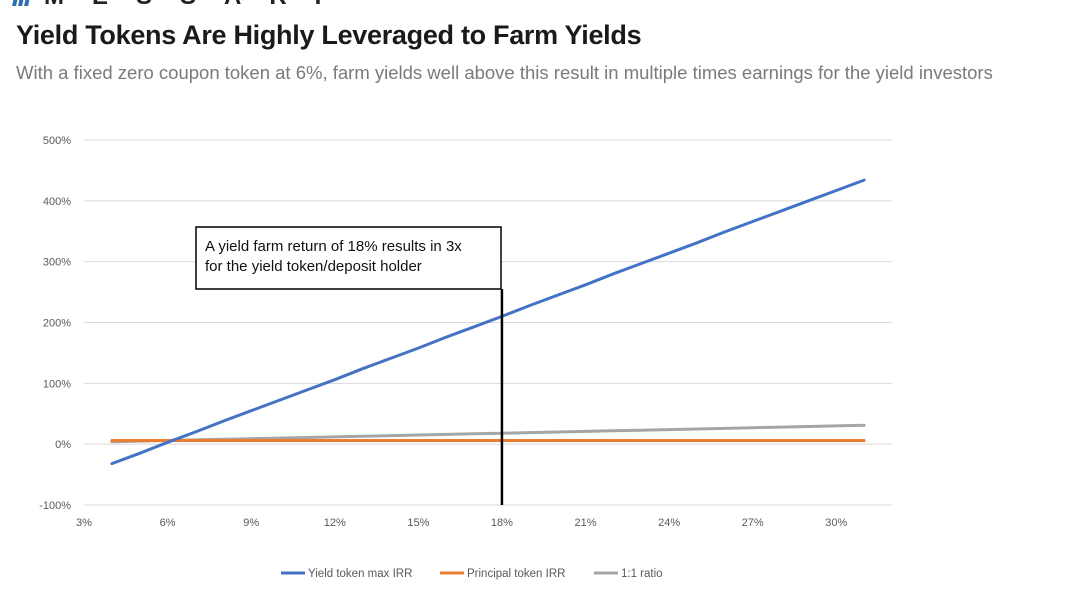 The height and width of the screenshot is (597, 1080). I want to click on annotation-text-line1: A yield farm return of 18% results in 3x, so click(333, 246).